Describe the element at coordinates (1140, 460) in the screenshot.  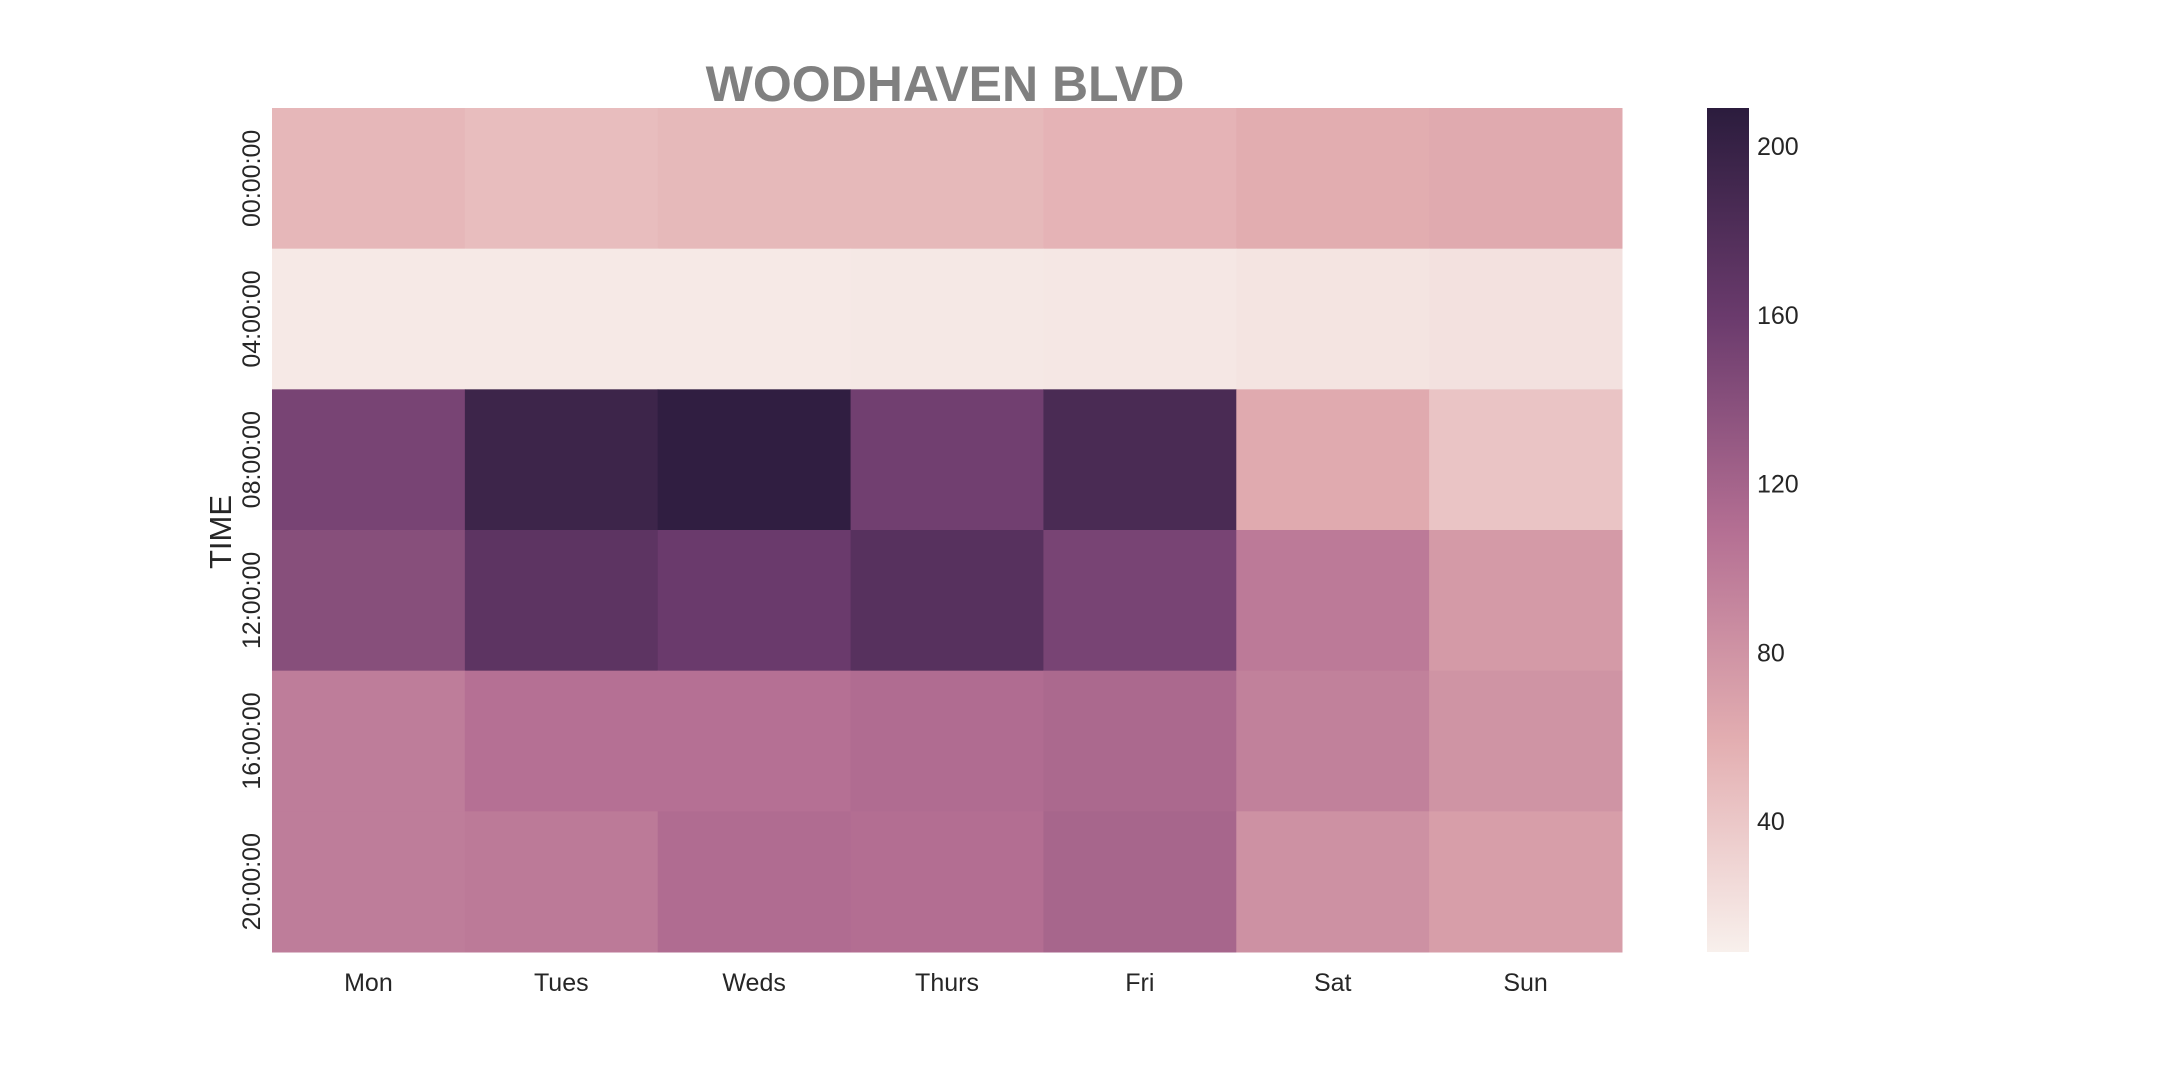
I see `heatmap-cell-080000-fri` at that location.